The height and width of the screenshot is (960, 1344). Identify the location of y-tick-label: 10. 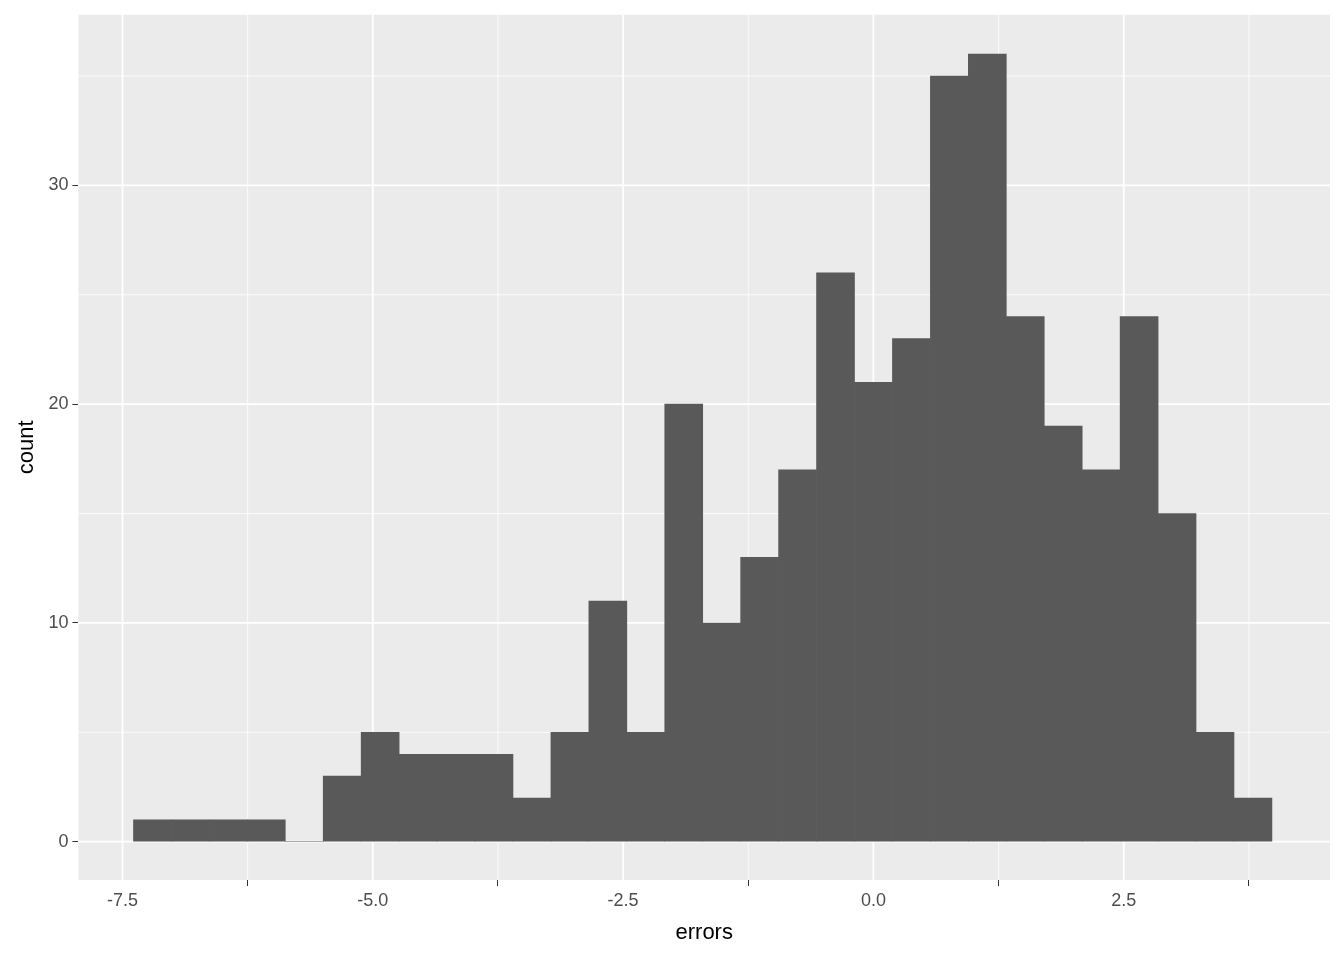
(58, 621).